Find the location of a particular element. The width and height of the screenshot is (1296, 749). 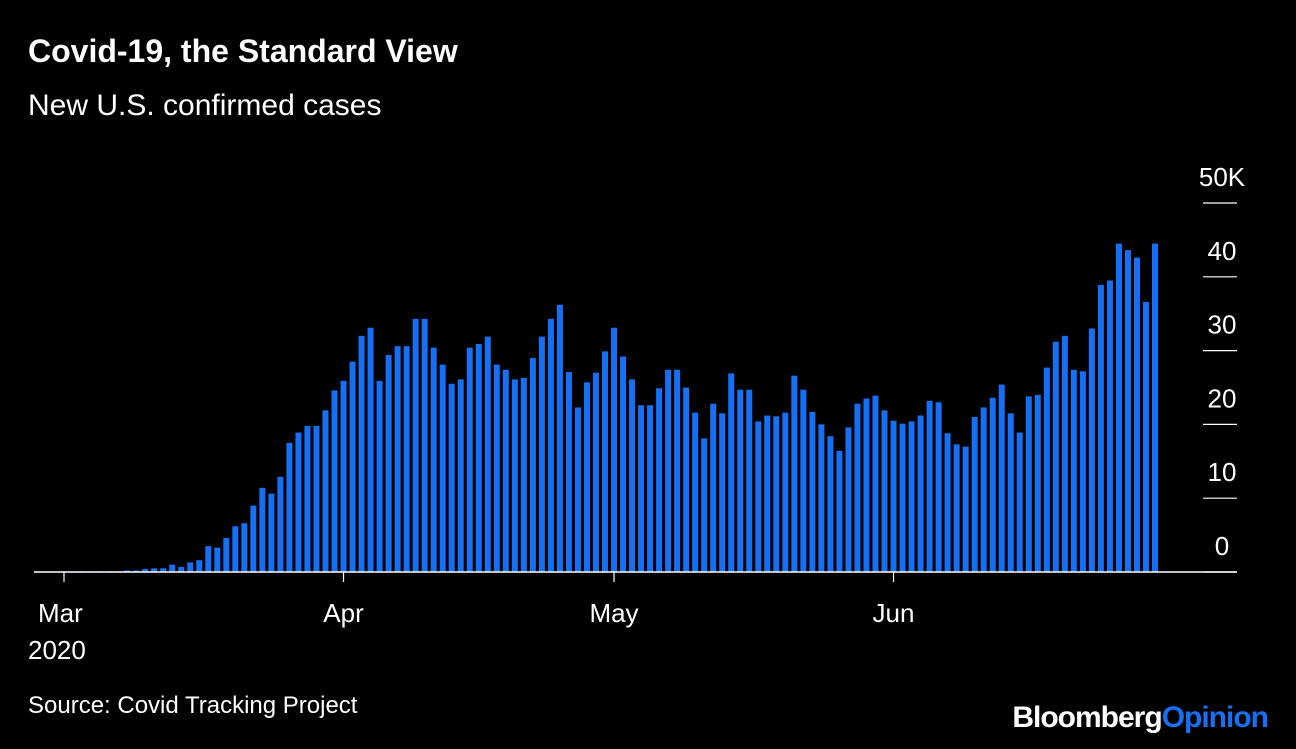

y-tick-label: 50K is located at coordinates (1222, 177).